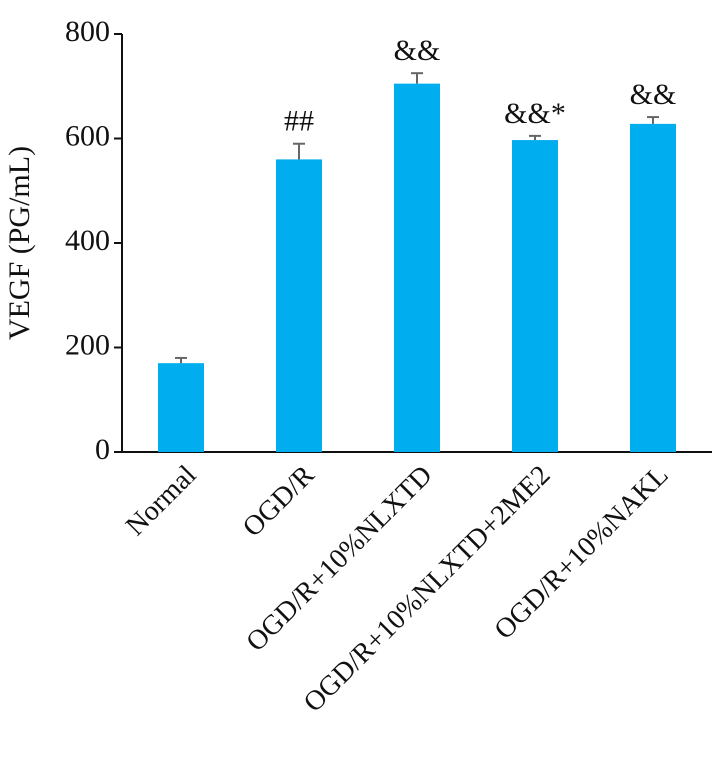 The height and width of the screenshot is (758, 720). Describe the element at coordinates (299, 121) in the screenshot. I see `annotation: ##` at that location.